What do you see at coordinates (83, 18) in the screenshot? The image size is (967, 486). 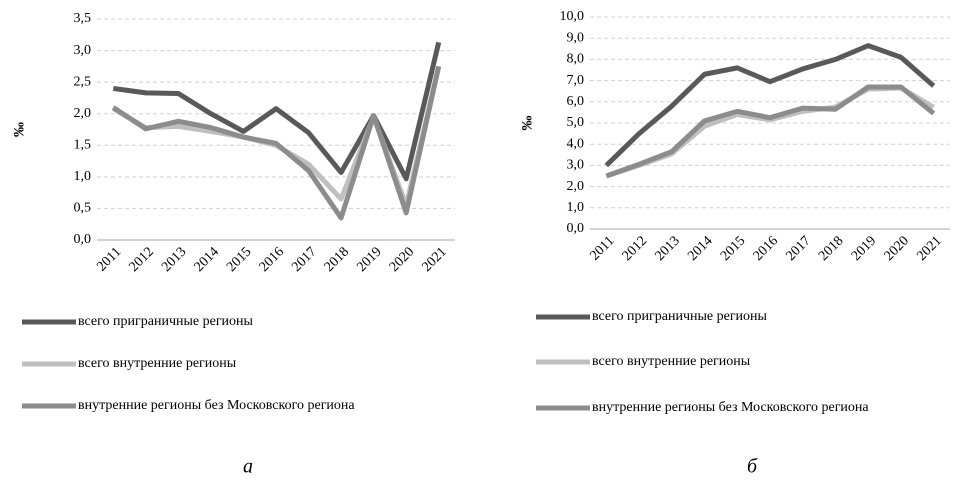 I see `y-tick-label: 3,5` at bounding box center [83, 18].